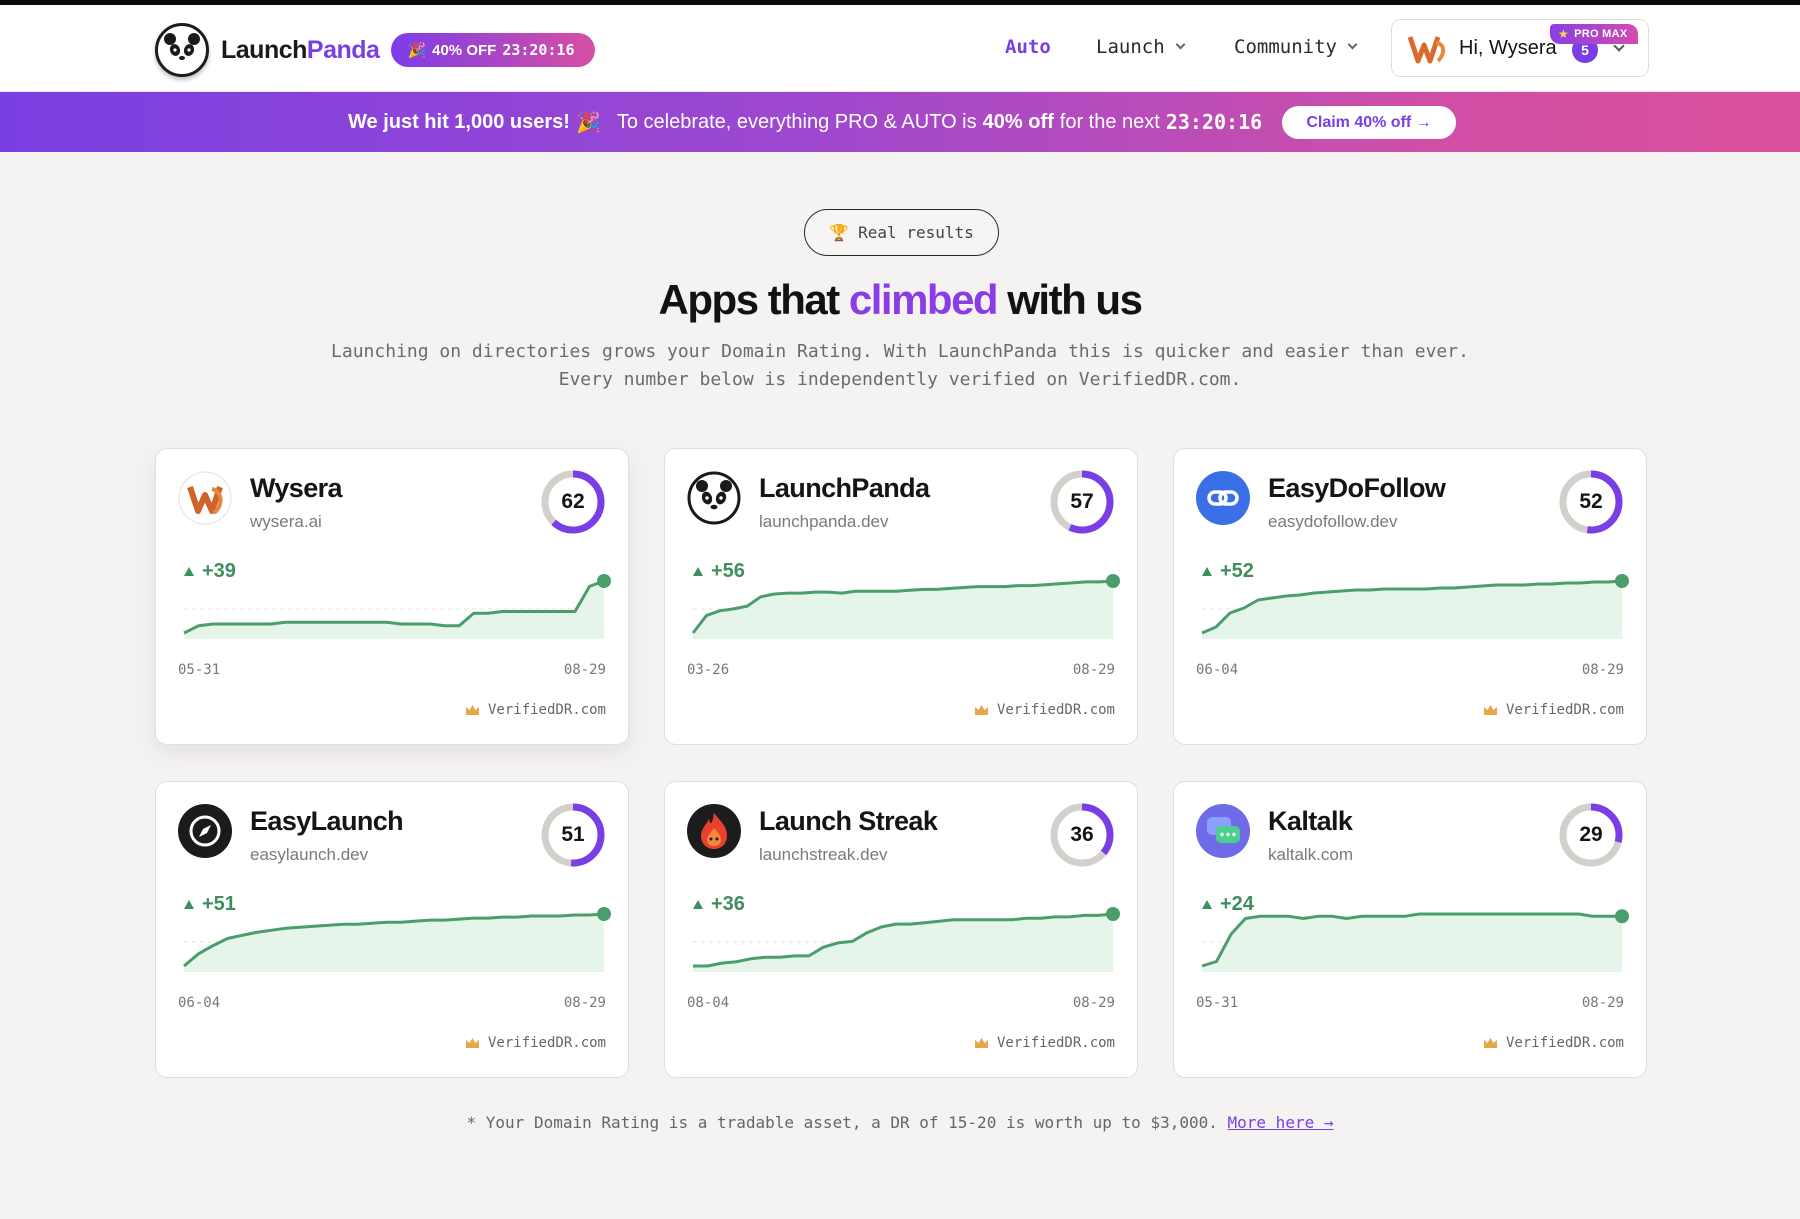 The image size is (1800, 1219). Describe the element at coordinates (1075, 299) in the screenshot. I see `title-part-2: with us` at that location.